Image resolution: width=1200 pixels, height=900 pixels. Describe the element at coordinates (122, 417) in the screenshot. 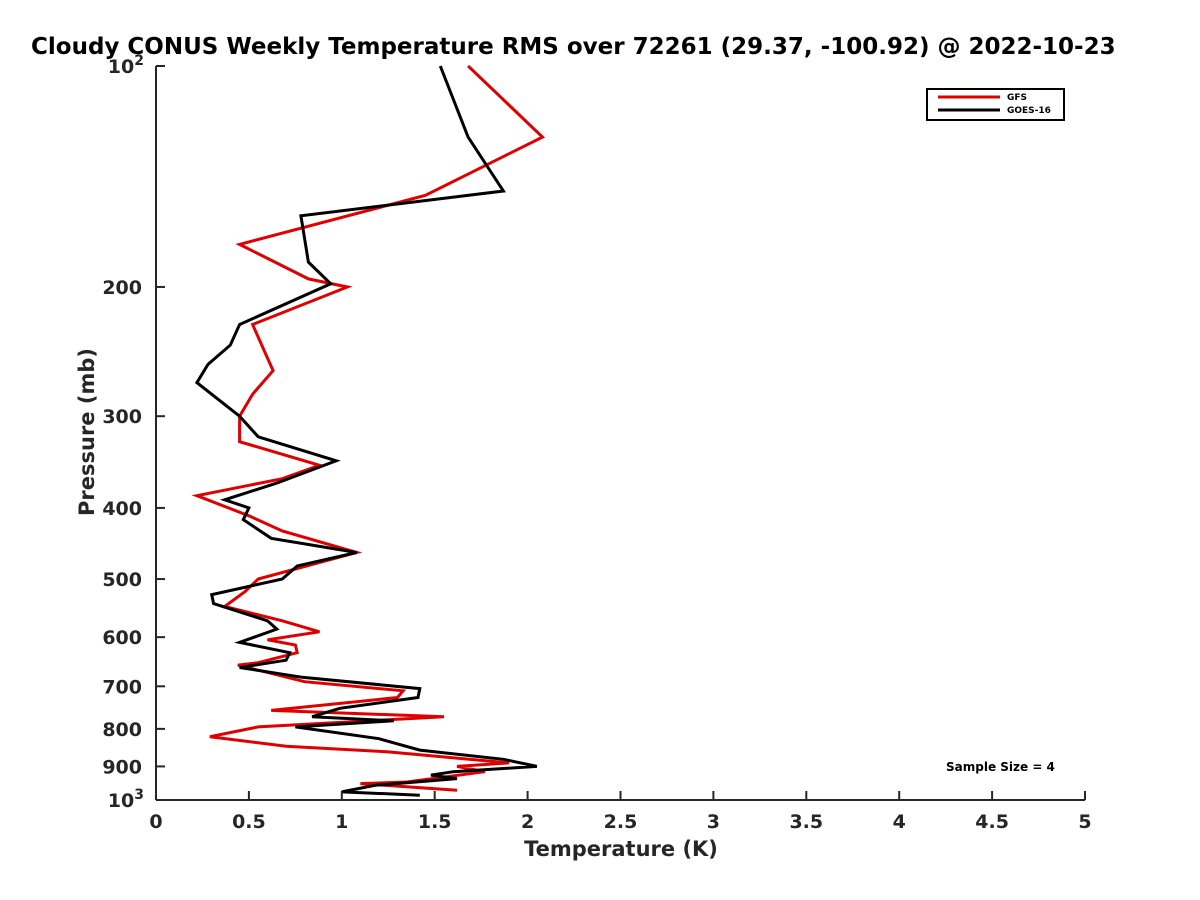

I see `y-tick-label: 300` at that location.